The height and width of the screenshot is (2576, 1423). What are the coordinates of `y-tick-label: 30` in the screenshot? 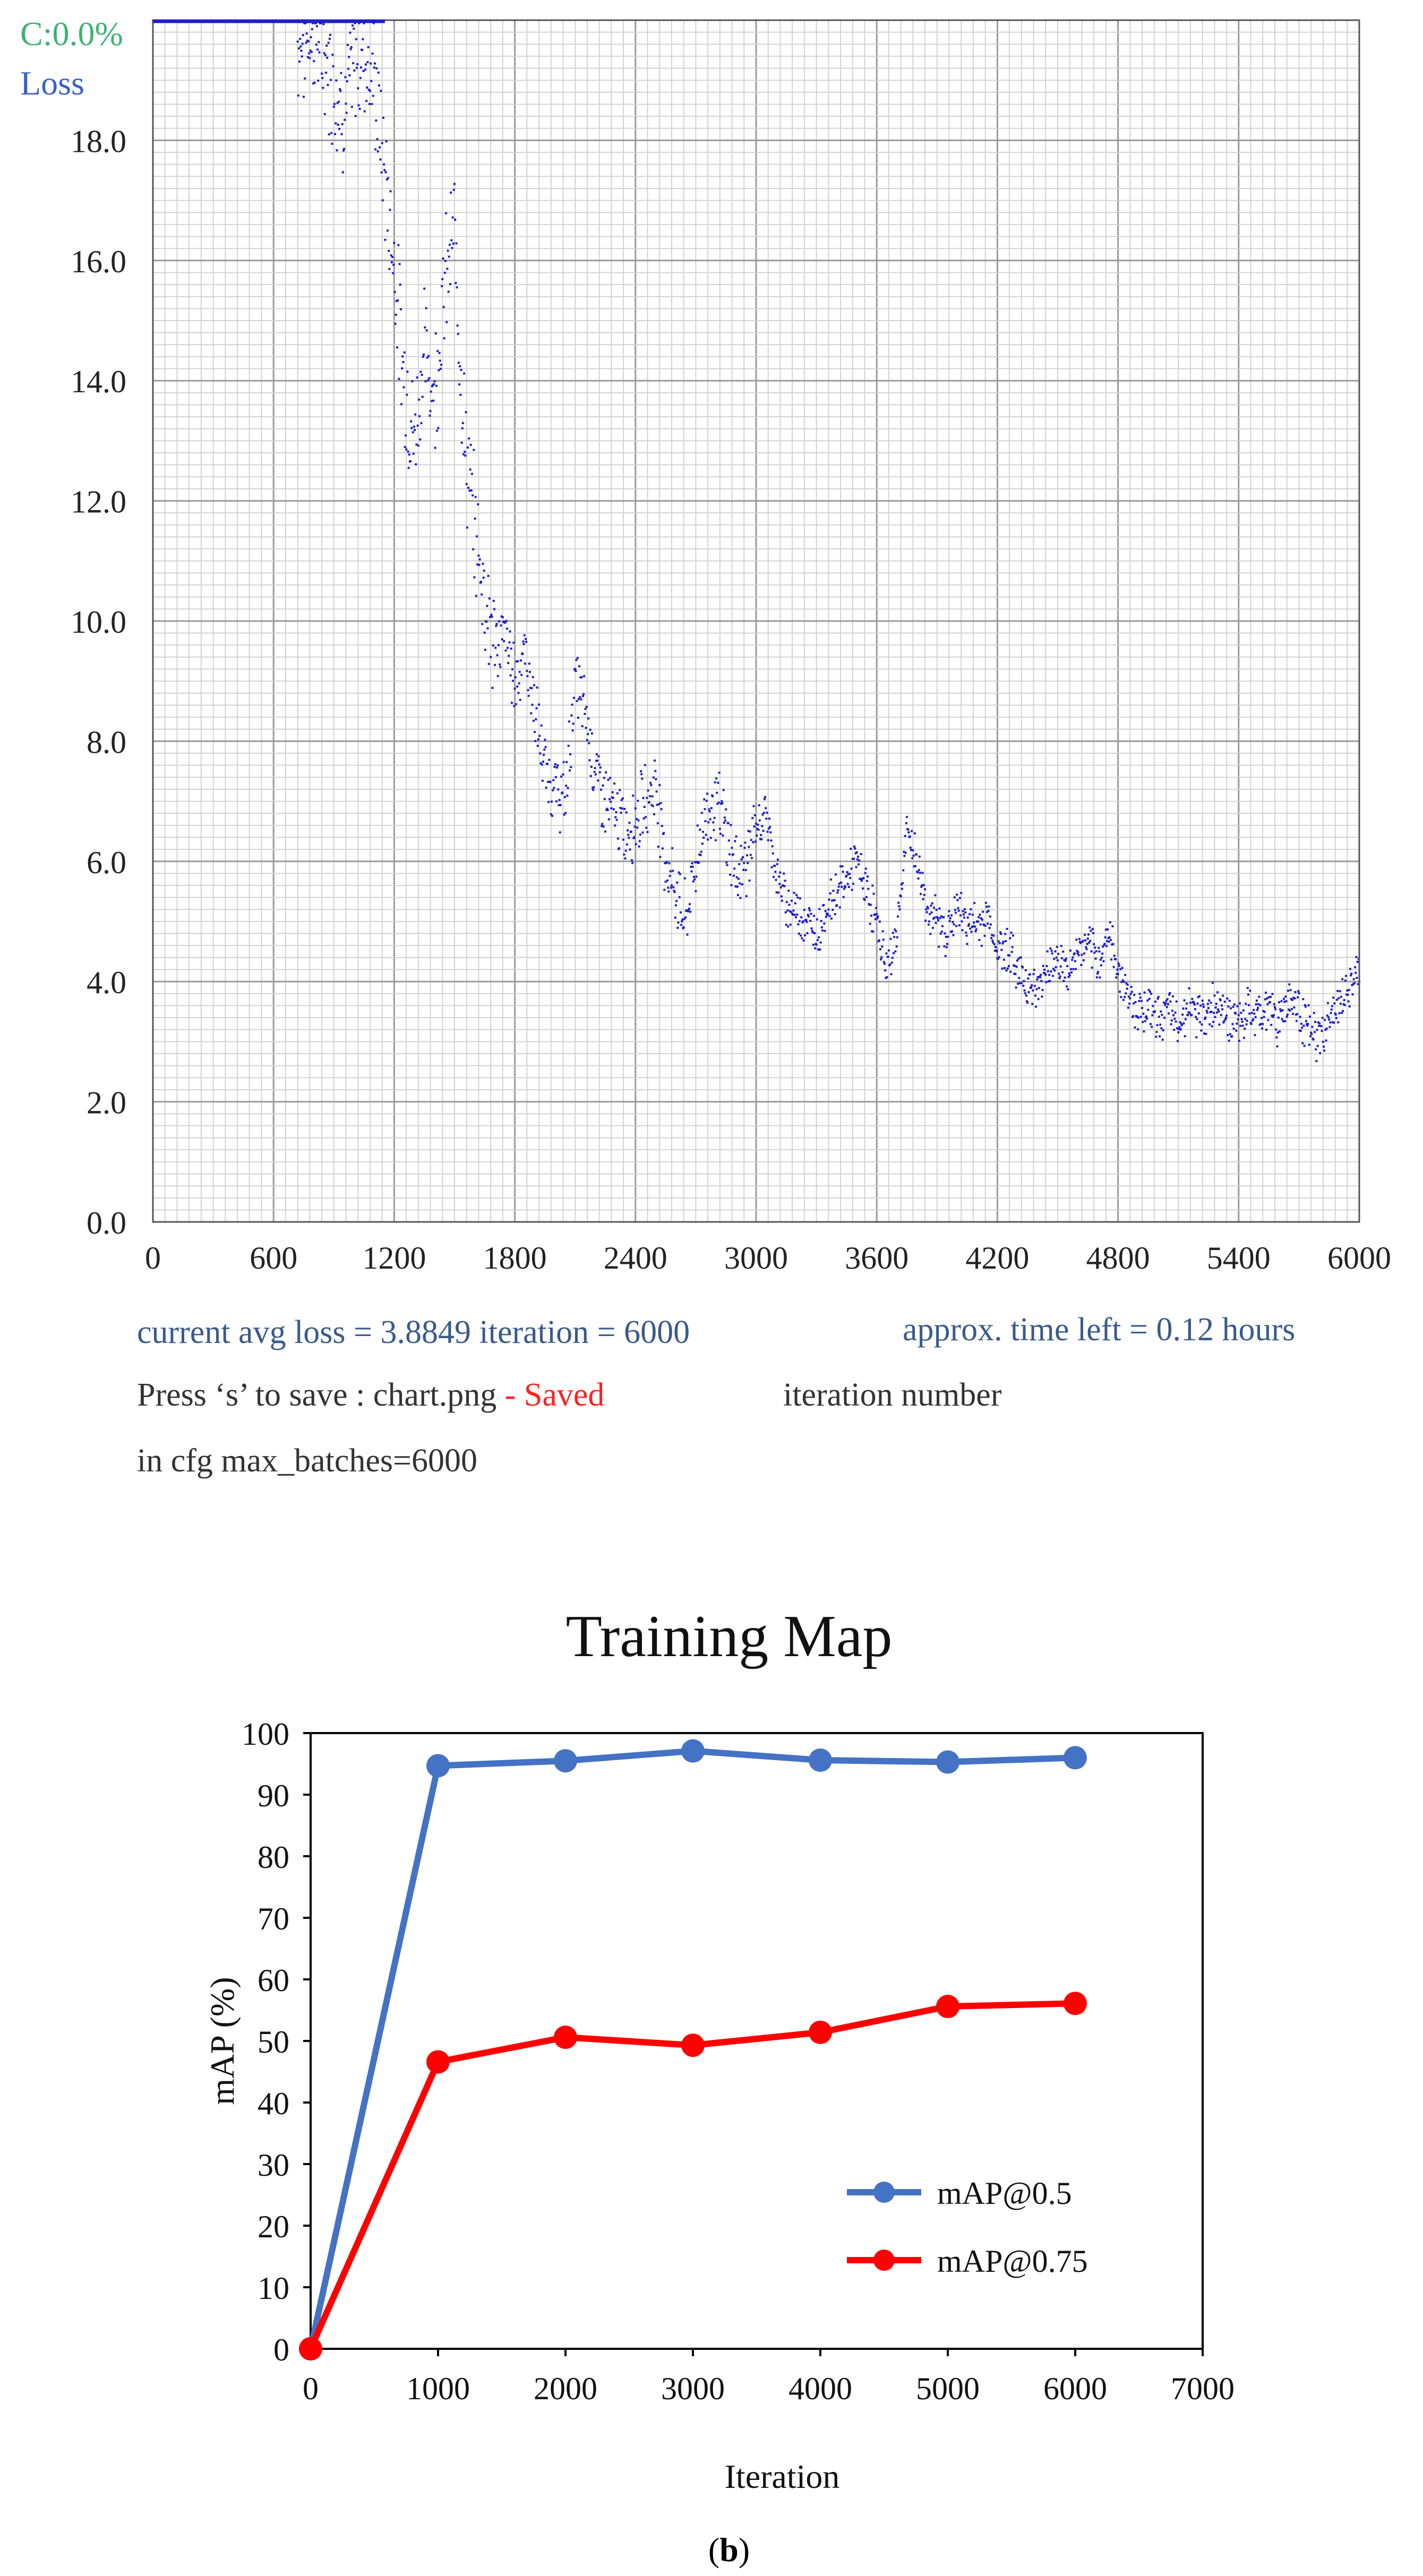 It's located at (273, 2166).